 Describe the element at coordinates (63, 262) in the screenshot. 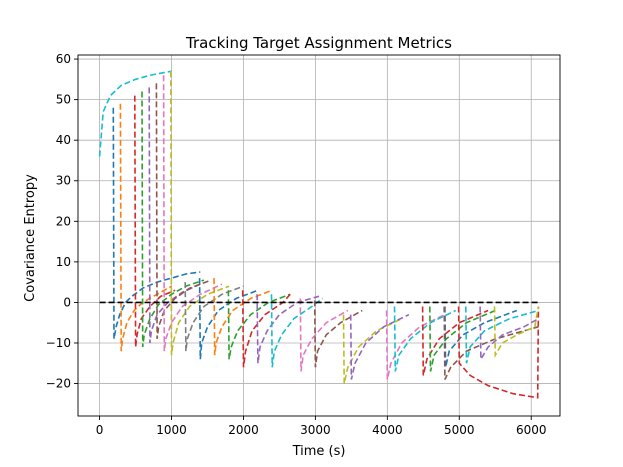

I see `y-tick-label: 10` at that location.